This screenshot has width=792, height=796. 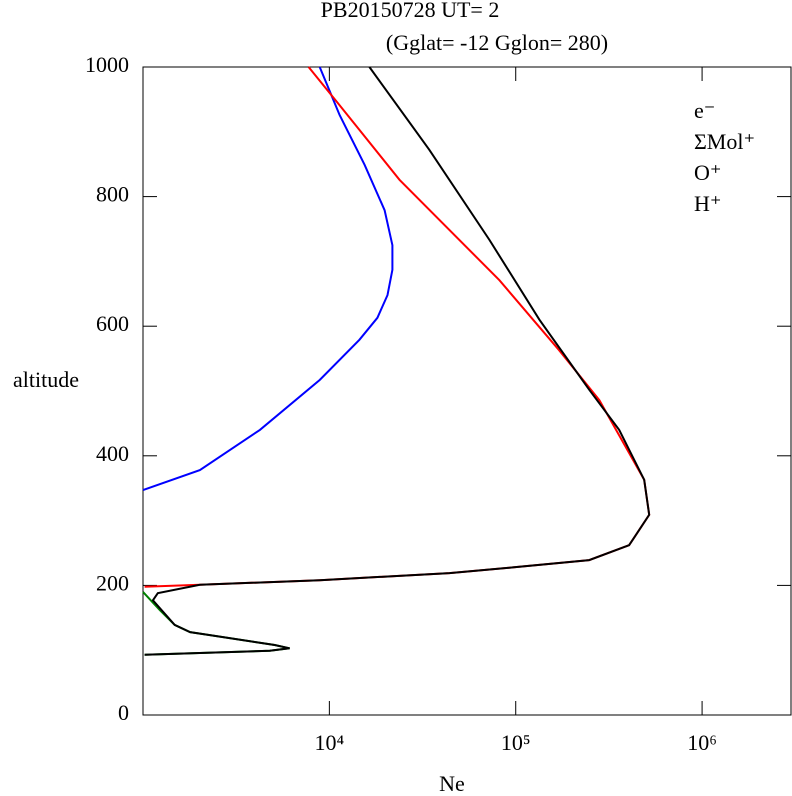 What do you see at coordinates (724, 141) in the screenshot?
I see `legend-label: ΣMol⁺` at bounding box center [724, 141].